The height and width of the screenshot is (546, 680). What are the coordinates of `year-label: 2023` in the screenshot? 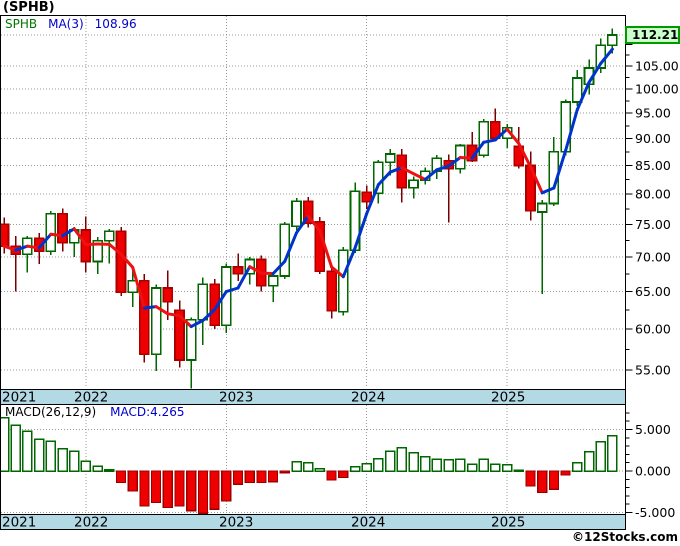 It's located at (236, 523).